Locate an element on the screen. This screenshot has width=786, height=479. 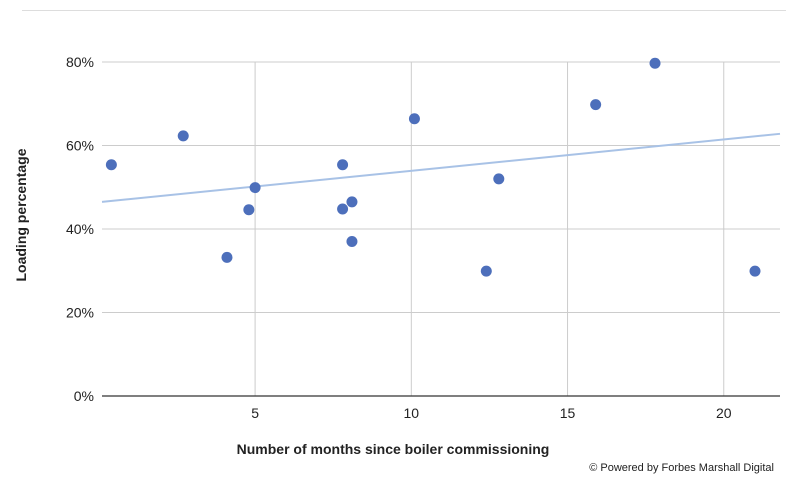
x-tick-label: 20 is located at coordinates (724, 413).